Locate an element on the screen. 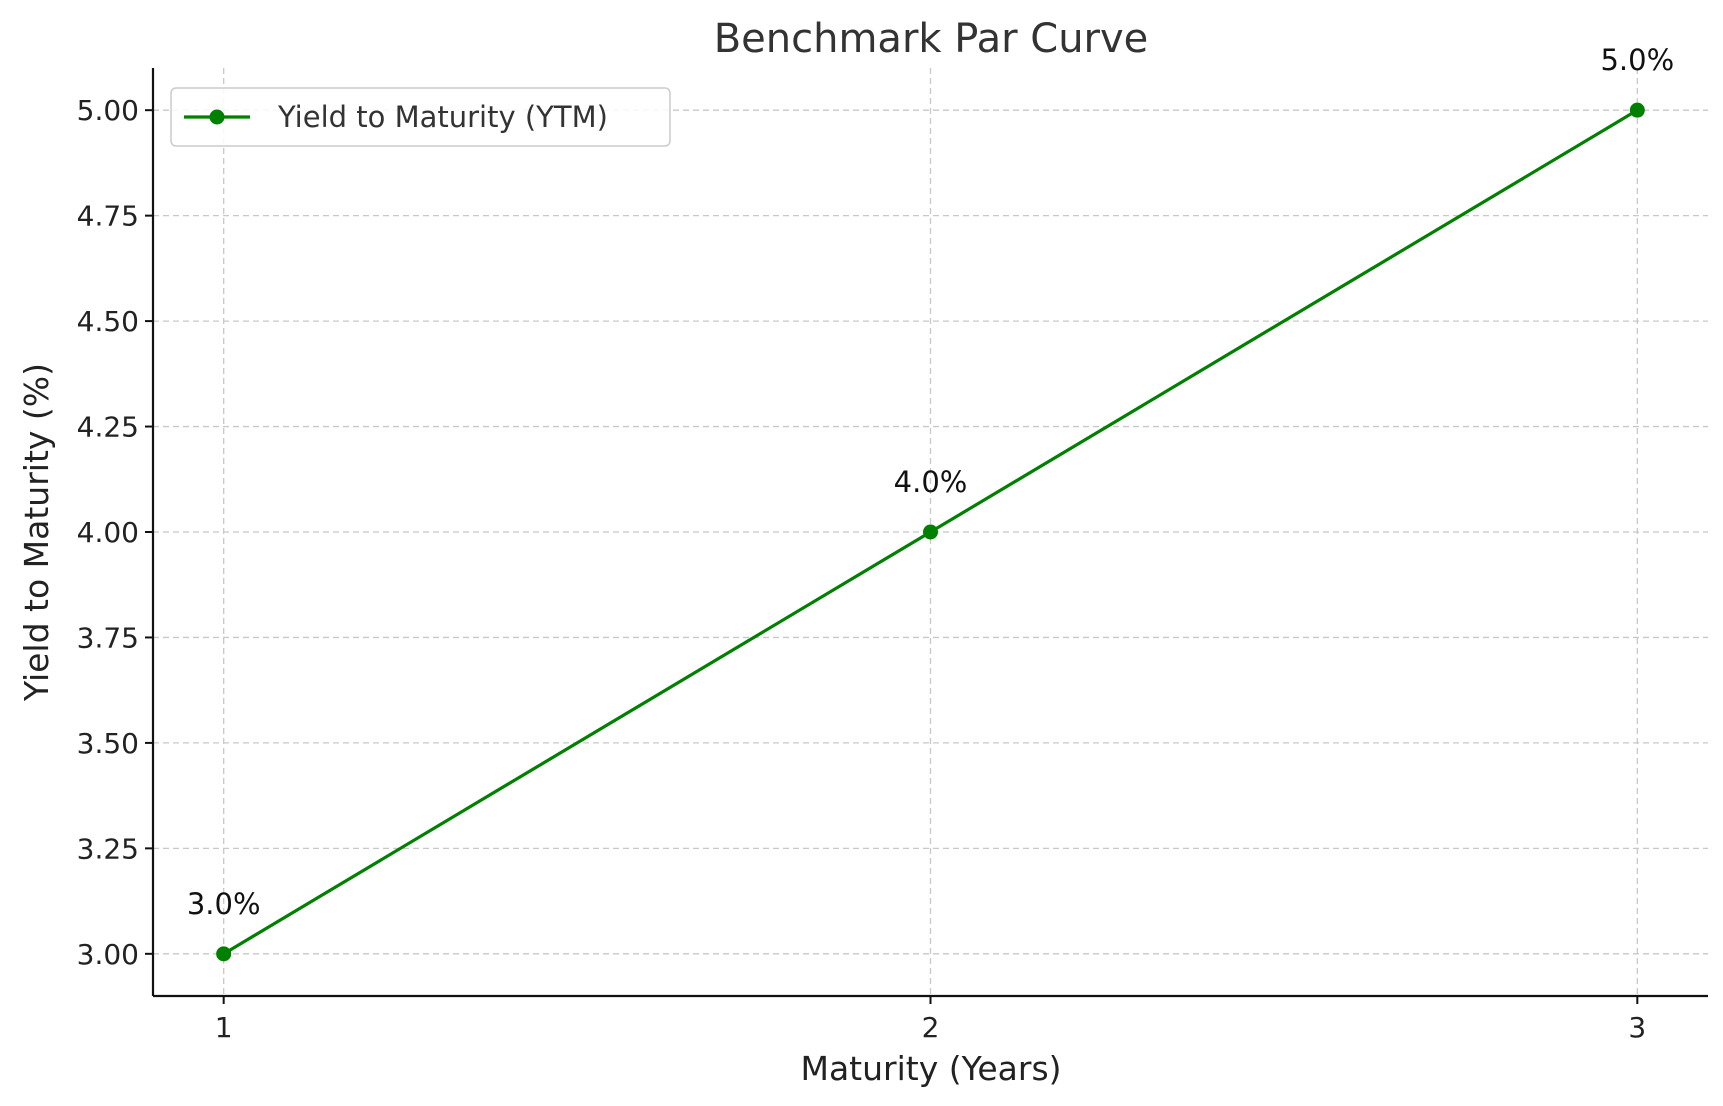 Image resolution: width=1723 pixels, height=1106 pixels. data-label: 5.0% is located at coordinates (1637, 60).